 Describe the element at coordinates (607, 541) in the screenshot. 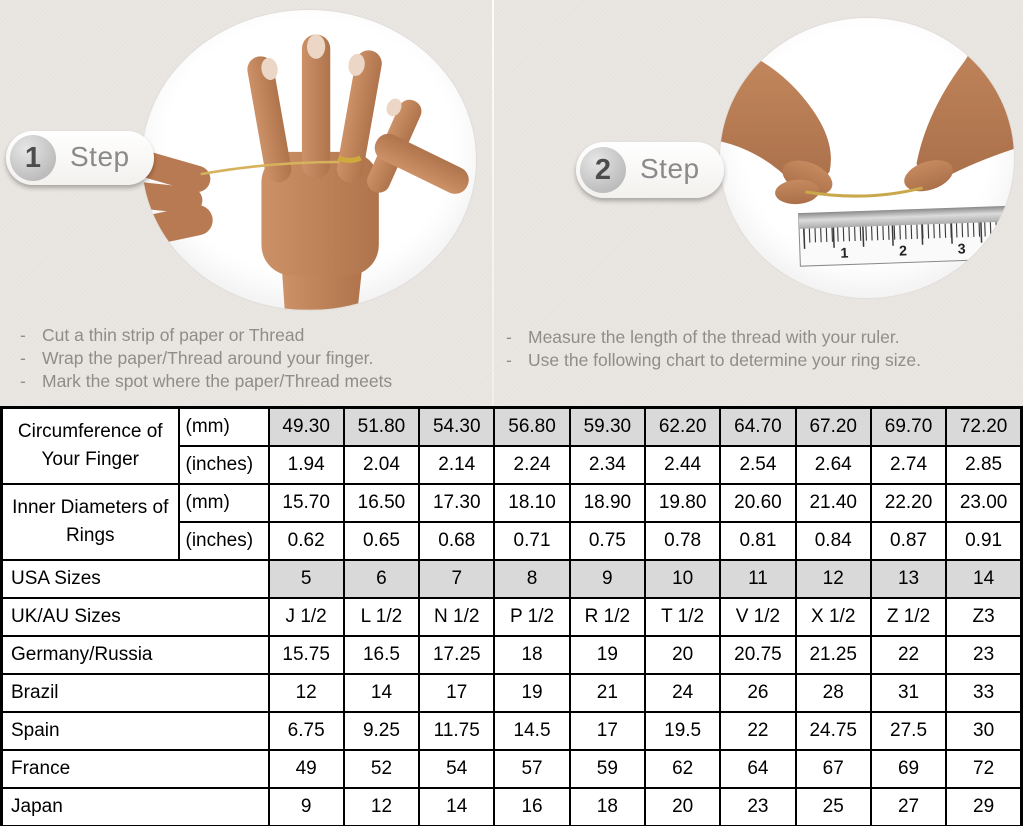

I see `table-cell: 0.75` at that location.